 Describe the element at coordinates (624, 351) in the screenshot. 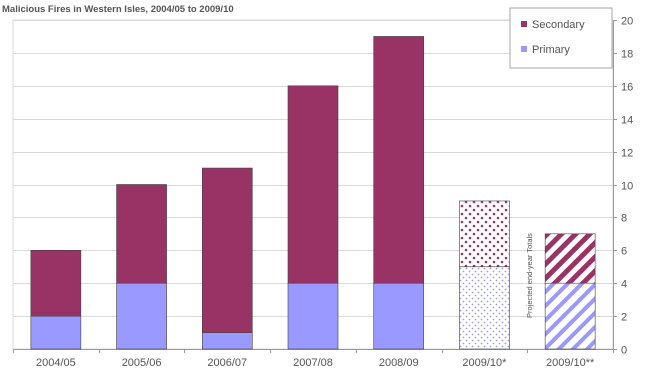

I see `y-tick-label: 0` at that location.